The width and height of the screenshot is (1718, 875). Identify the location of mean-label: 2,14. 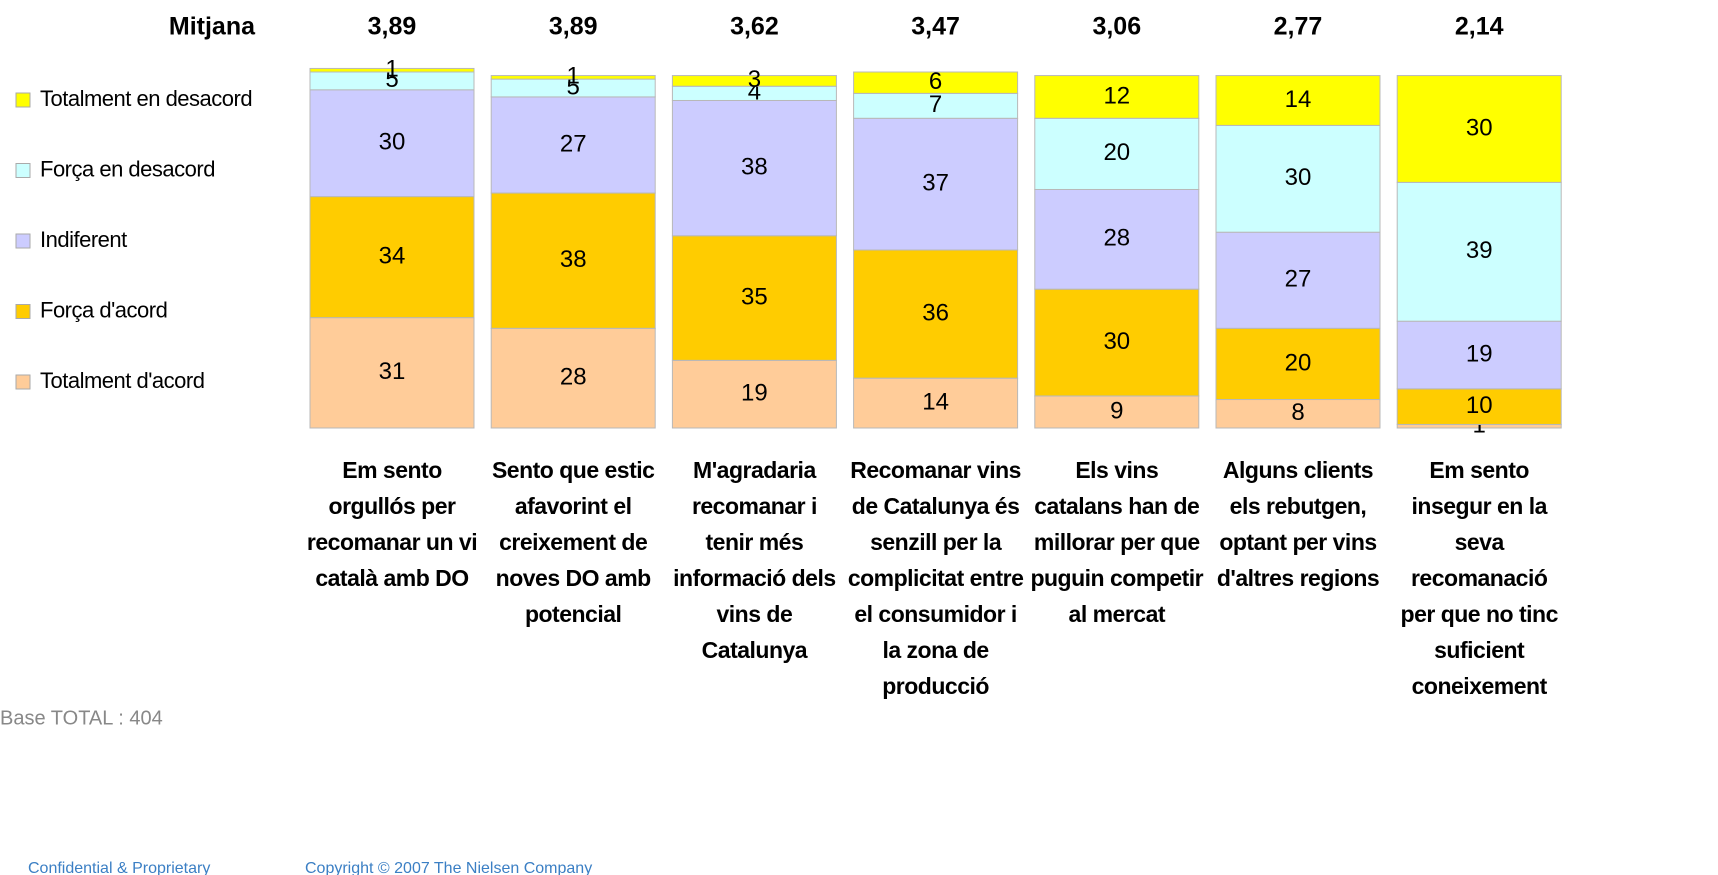
(1479, 27).